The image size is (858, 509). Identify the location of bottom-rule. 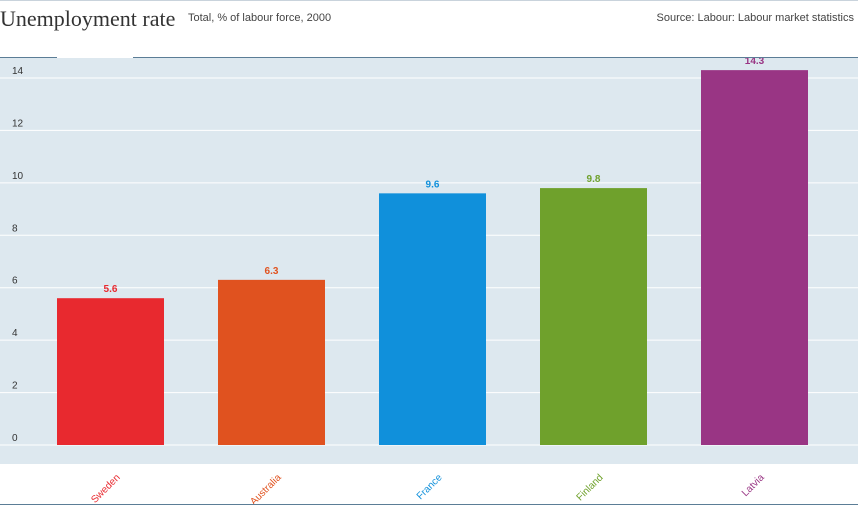
(429, 504).